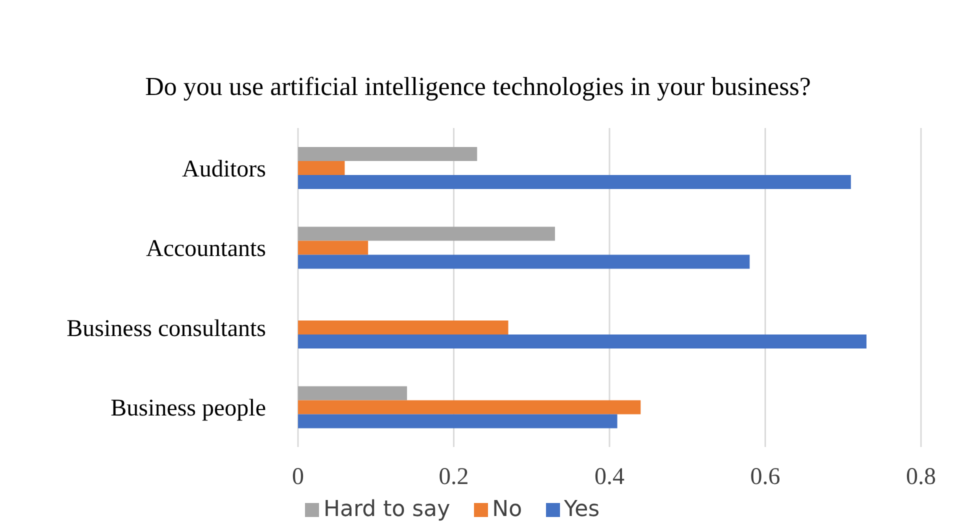 This screenshot has height=530, width=956. What do you see at coordinates (921, 477) in the screenshot?
I see `x-tick-label: 0.8` at bounding box center [921, 477].